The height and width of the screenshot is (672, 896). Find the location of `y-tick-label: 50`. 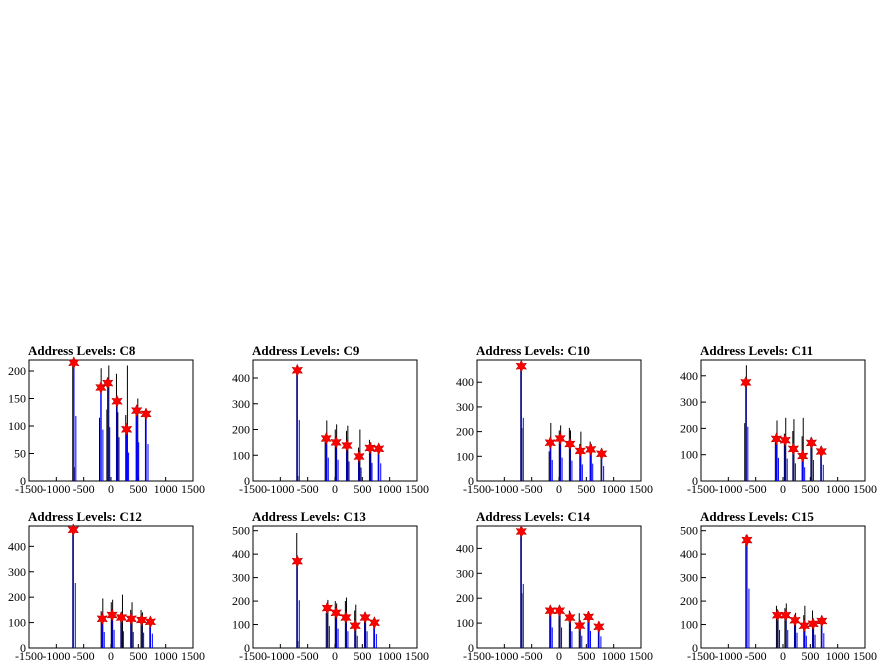

y-tick-label: 50 is located at coordinates (20, 454).